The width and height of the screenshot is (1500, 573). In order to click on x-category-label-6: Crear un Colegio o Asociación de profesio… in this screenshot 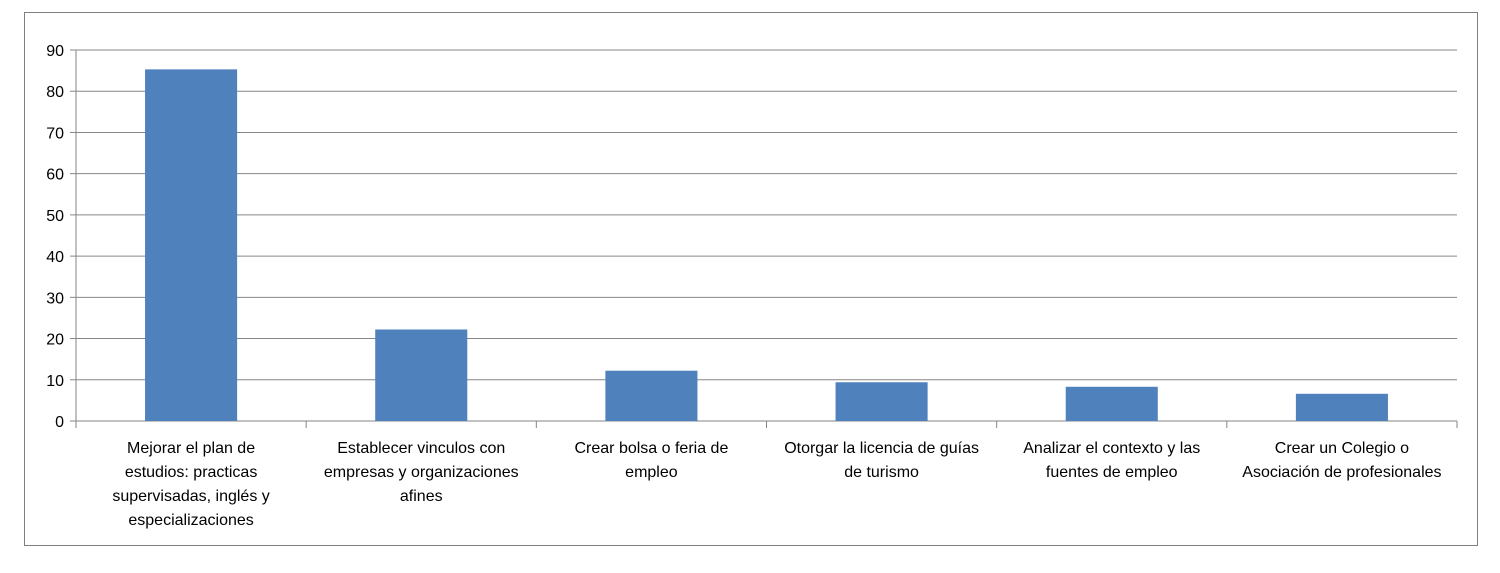, I will do `click(1341, 460)`.